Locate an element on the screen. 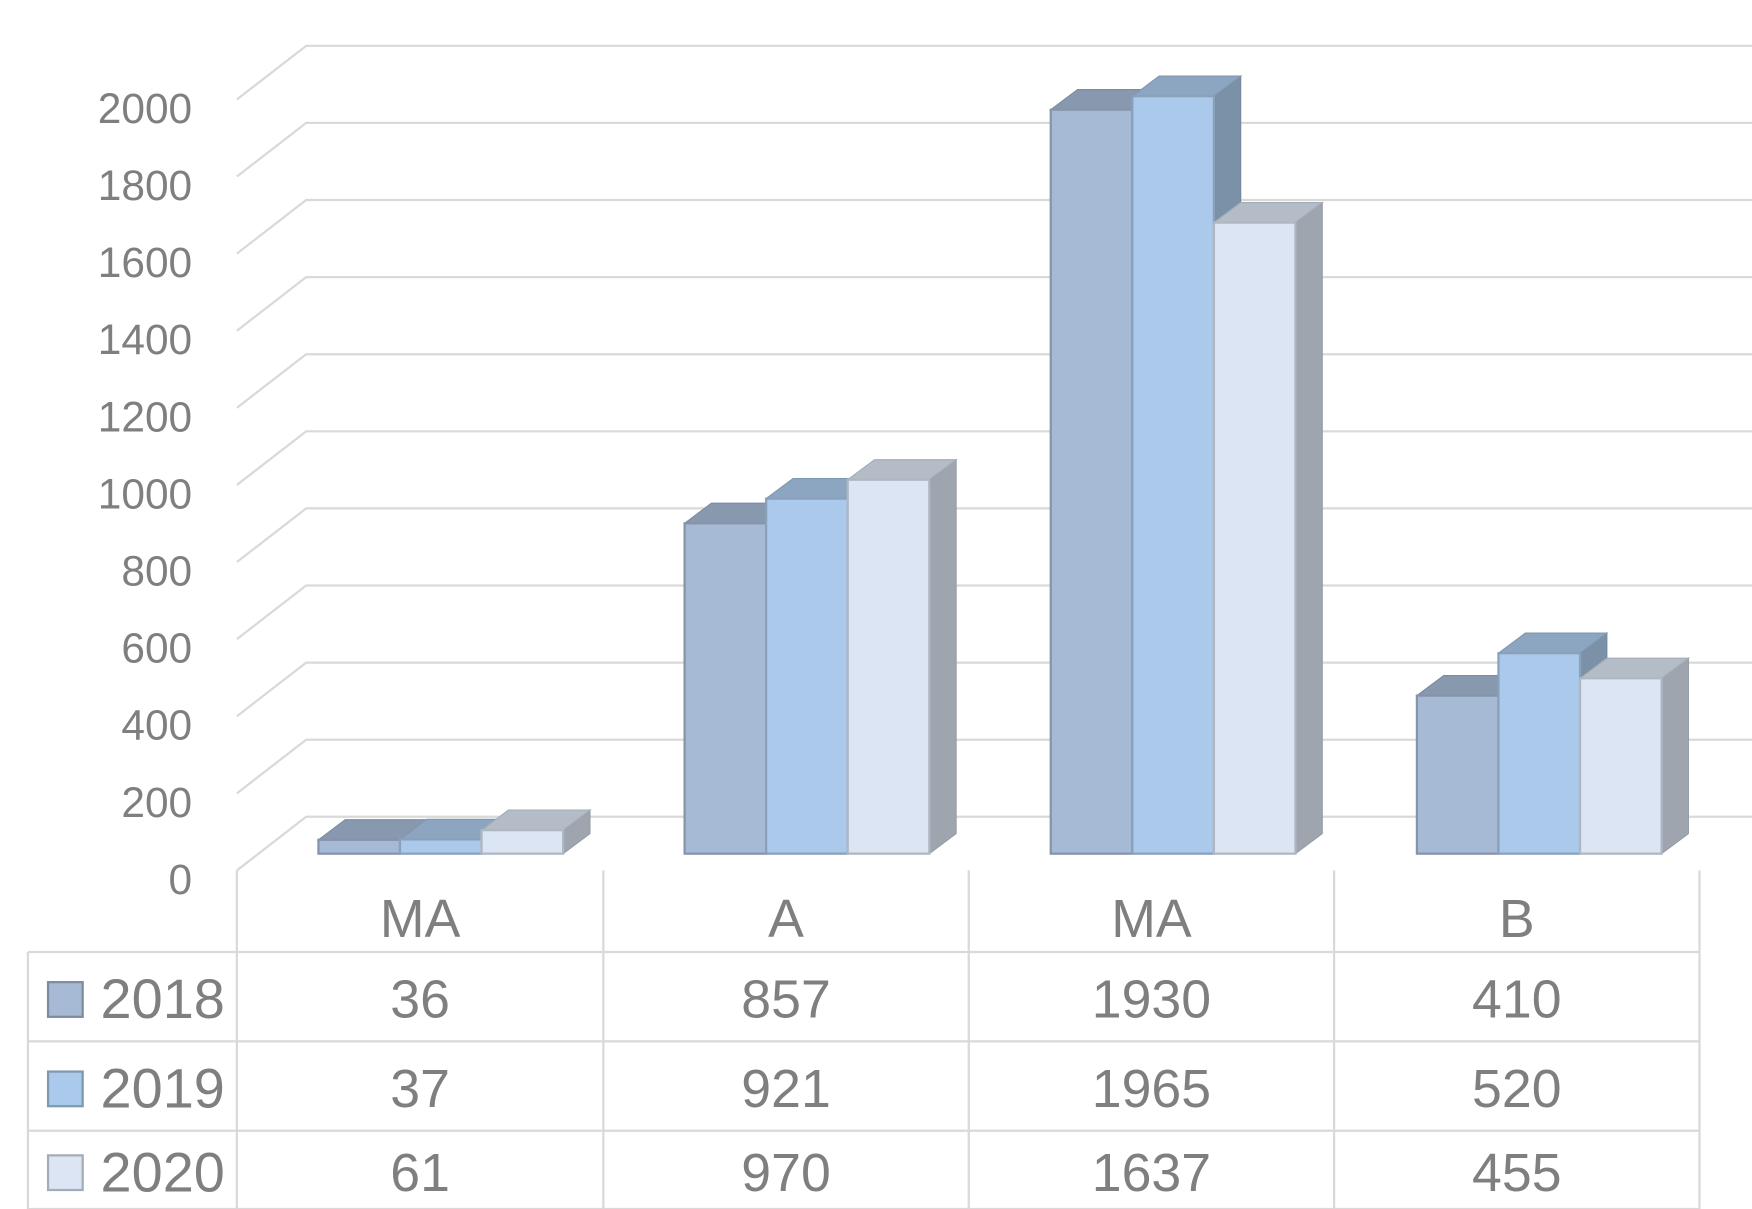  table-value: 921 is located at coordinates (785, 1089).